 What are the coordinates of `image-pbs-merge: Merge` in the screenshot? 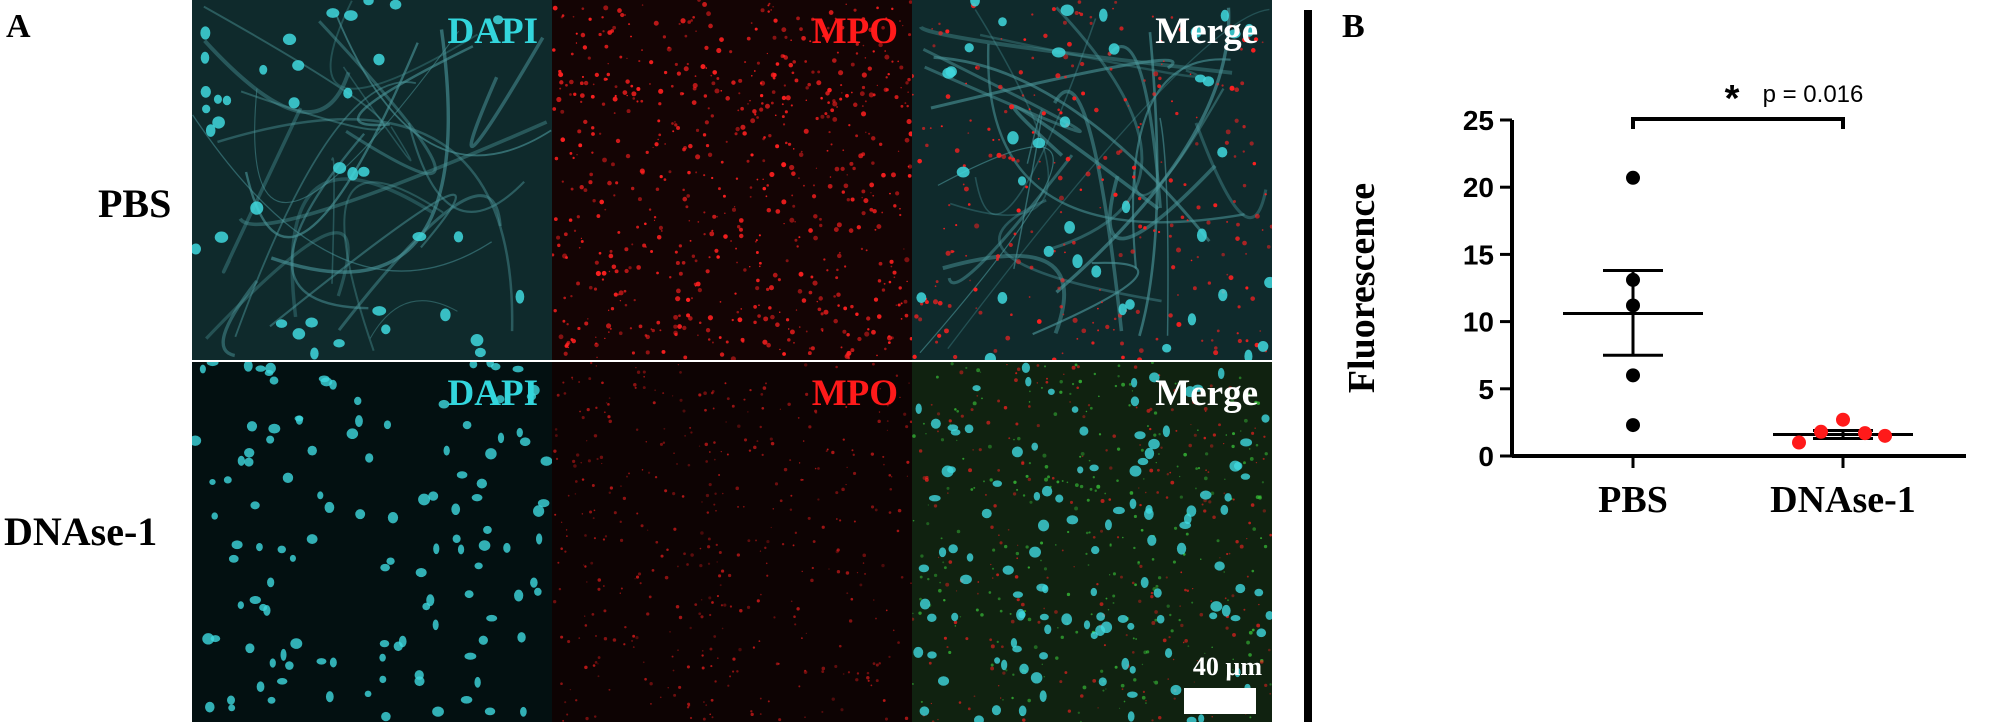 It's located at (1092, 180).